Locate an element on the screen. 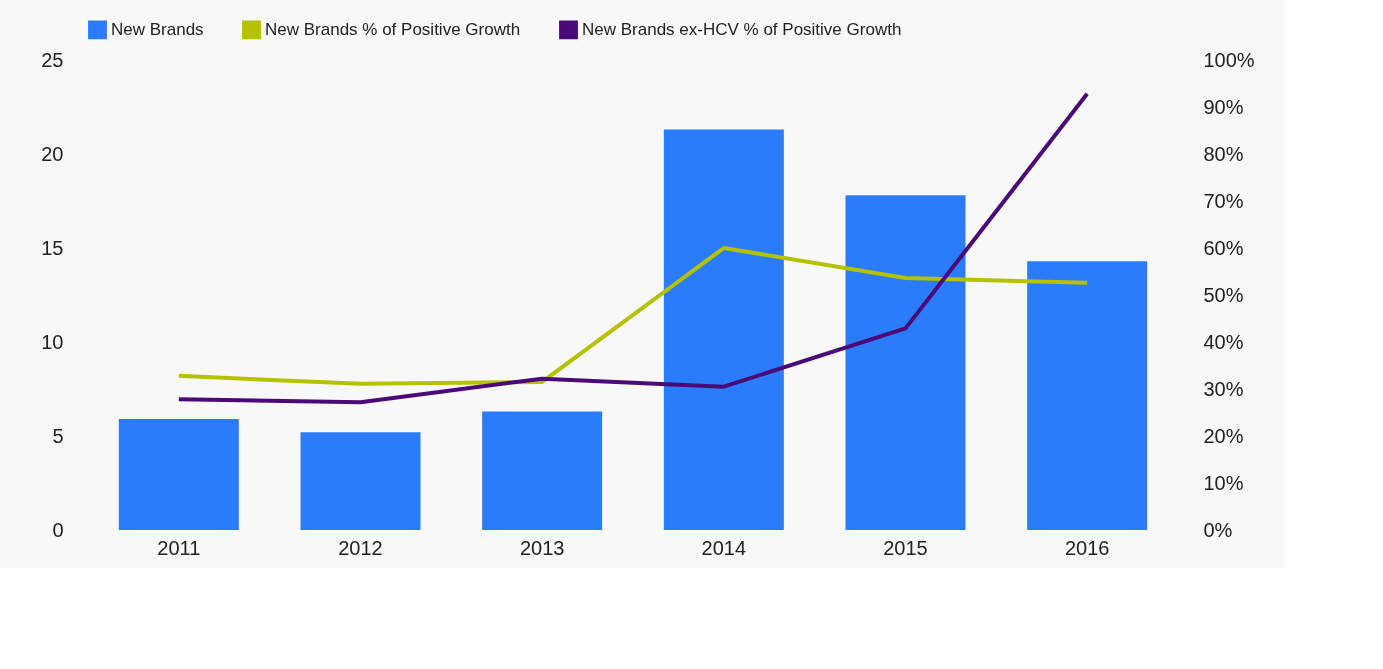 This screenshot has height=669, width=1383. y2-tick-label: 50% is located at coordinates (1223, 294).